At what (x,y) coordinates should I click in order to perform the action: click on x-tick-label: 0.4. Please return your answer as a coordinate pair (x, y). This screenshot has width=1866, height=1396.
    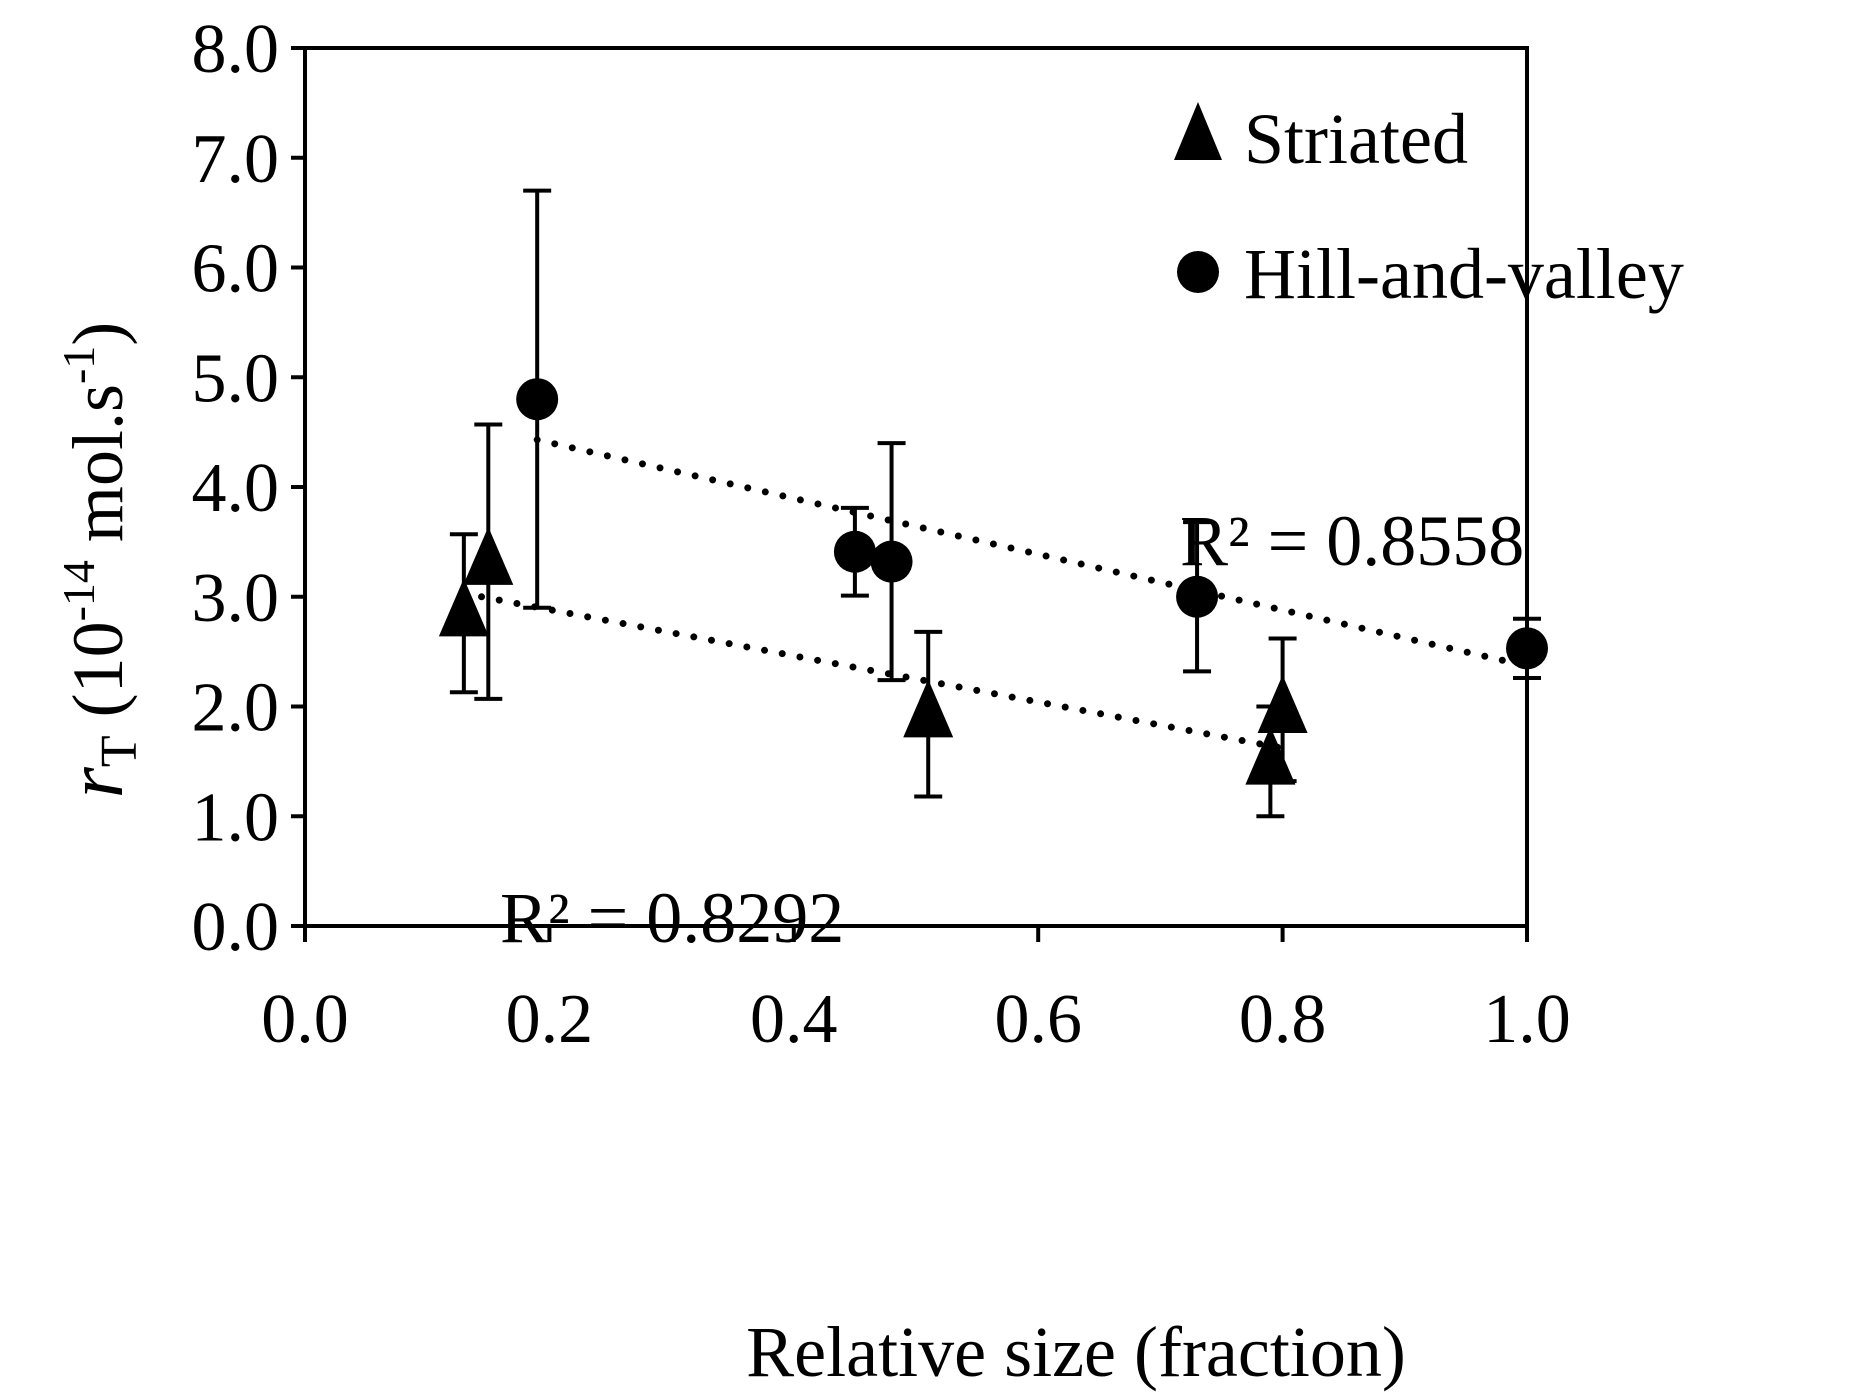
    Looking at the image, I should click on (794, 1019).